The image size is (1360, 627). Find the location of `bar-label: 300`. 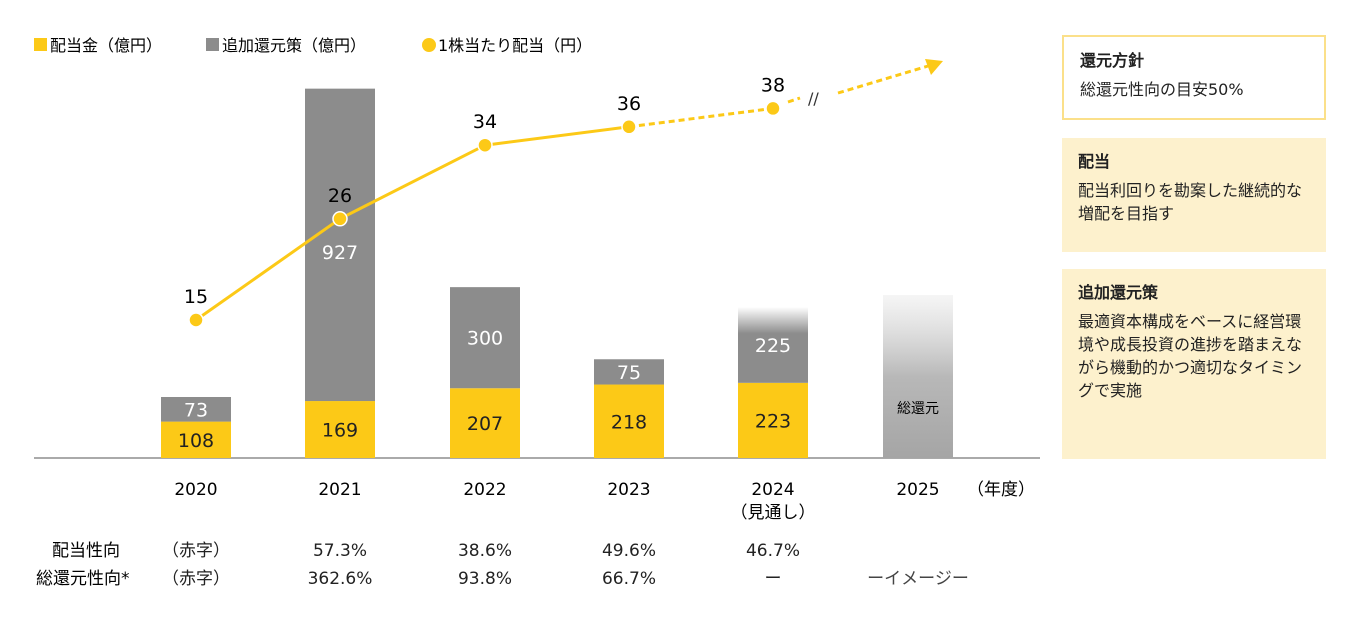

bar-label: 300 is located at coordinates (485, 339).